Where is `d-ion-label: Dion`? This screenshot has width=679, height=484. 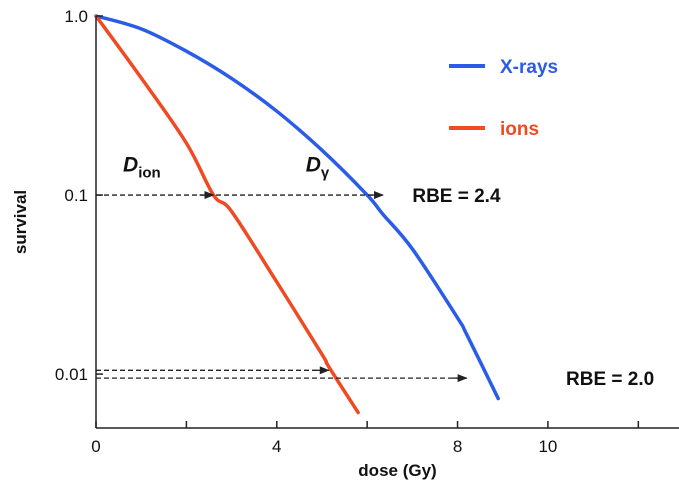 d-ion-label: Dion is located at coordinates (142, 168).